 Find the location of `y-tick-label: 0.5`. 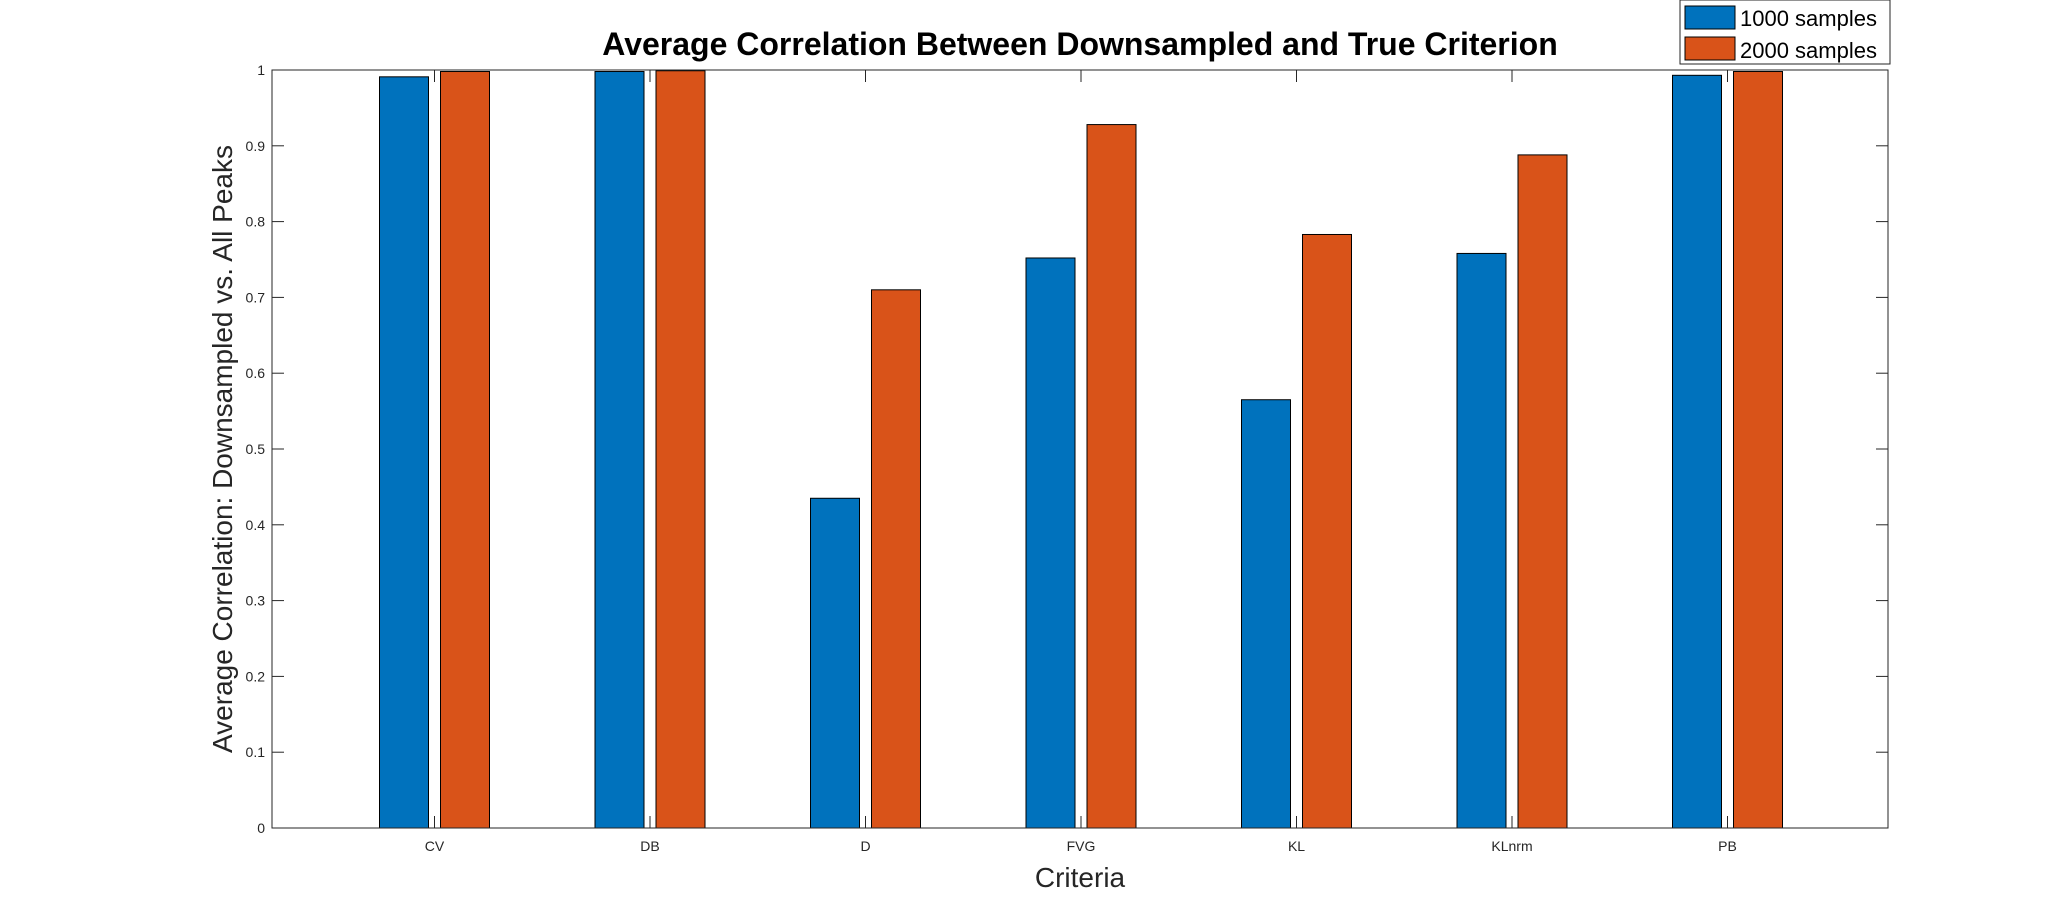

y-tick-label: 0.5 is located at coordinates (256, 449).